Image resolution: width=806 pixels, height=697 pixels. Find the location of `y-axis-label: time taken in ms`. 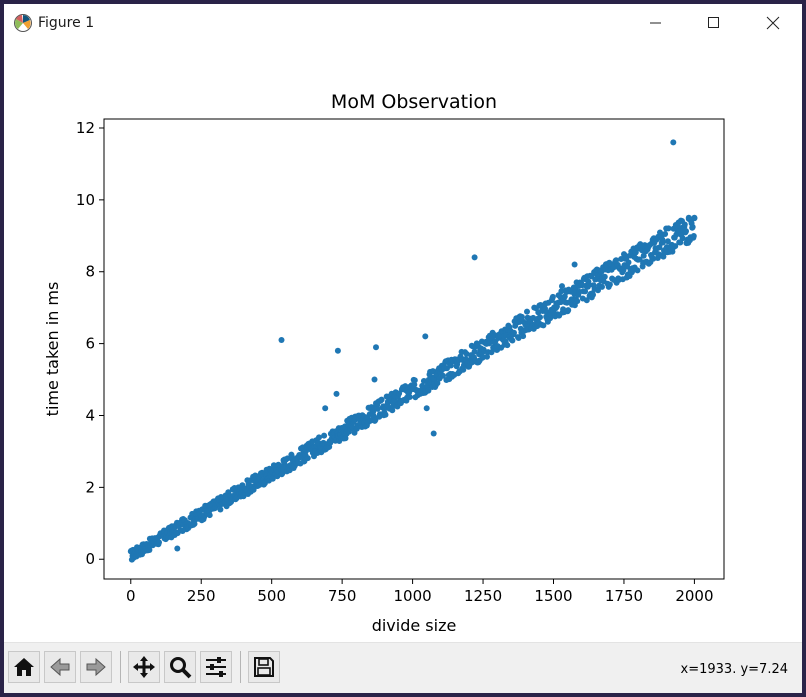

y-axis-label: time taken in ms is located at coordinates (52, 349).